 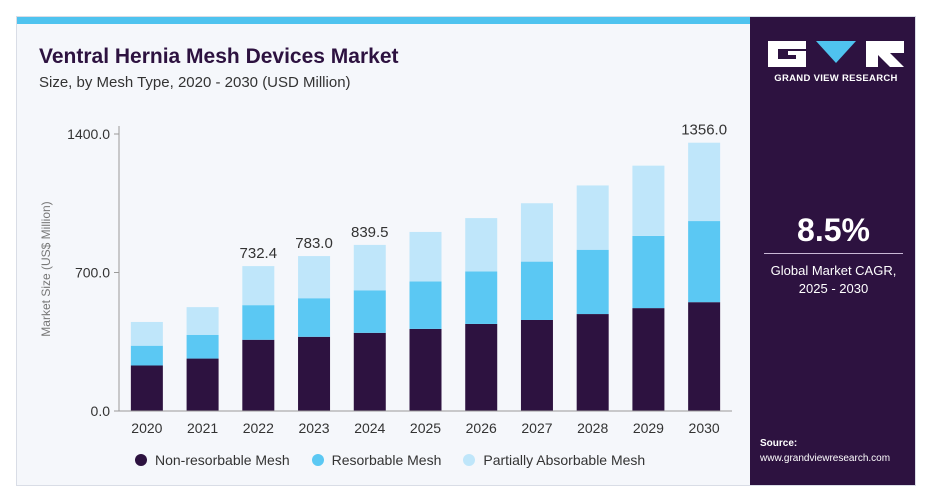 What do you see at coordinates (202, 346) in the screenshot?
I see `bar-resorbable-2021` at bounding box center [202, 346].